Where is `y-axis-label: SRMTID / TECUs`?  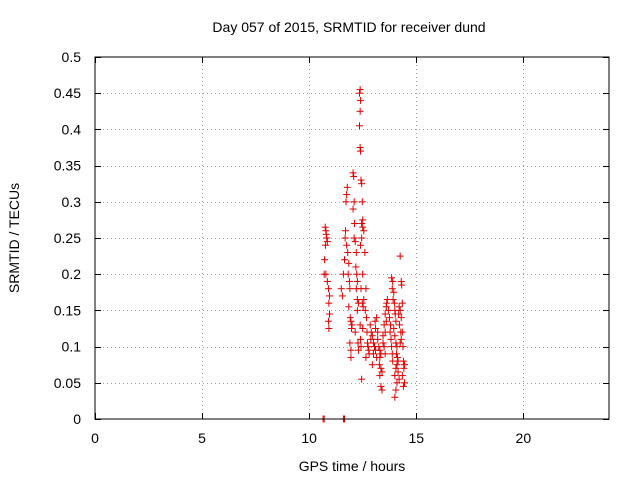
y-axis-label: SRMTID / TECUs is located at coordinates (14, 238).